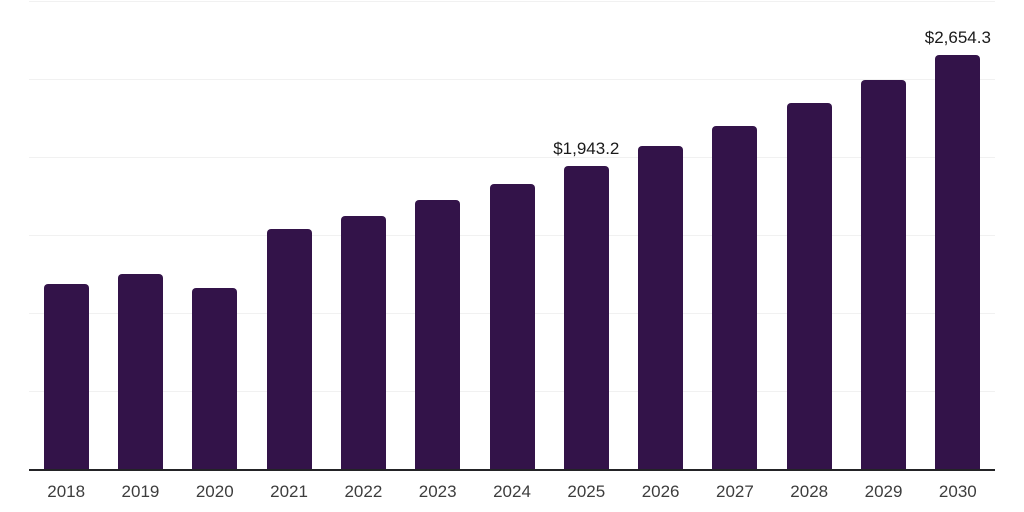 This screenshot has height=512, width=1024. What do you see at coordinates (735, 297) in the screenshot?
I see `bar-2027` at bounding box center [735, 297].